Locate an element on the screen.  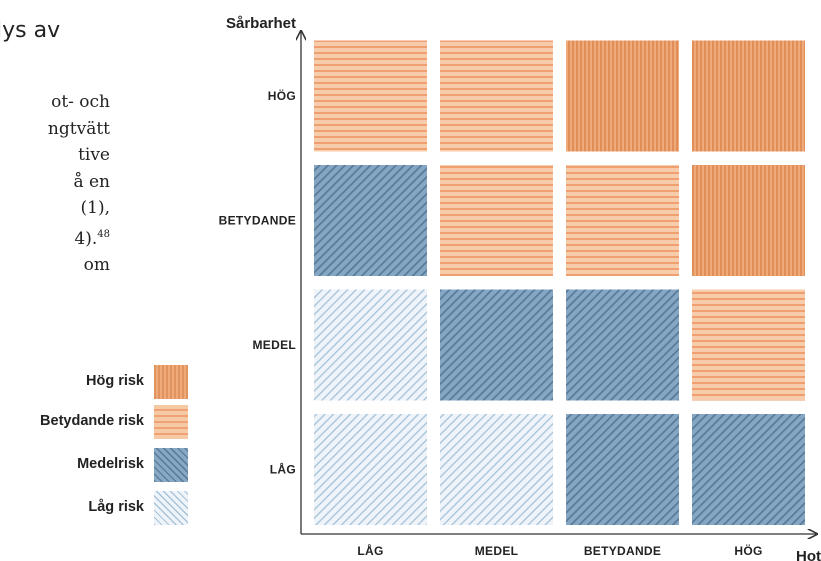
paragraph-line: å en is located at coordinates (91, 181).